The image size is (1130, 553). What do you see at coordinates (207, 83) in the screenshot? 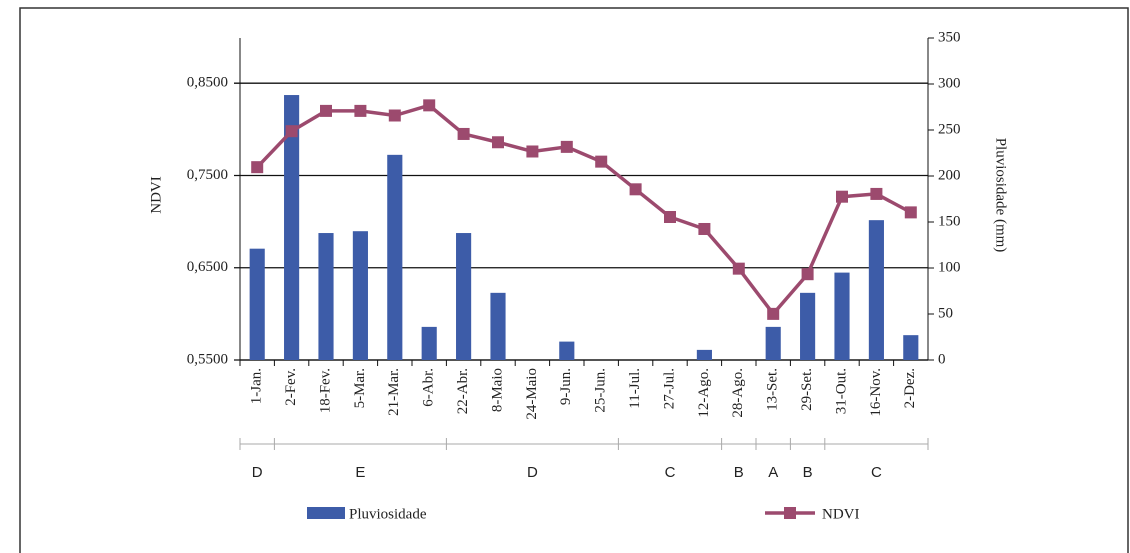
I see `y-tick-label: 0,8500` at bounding box center [207, 83].